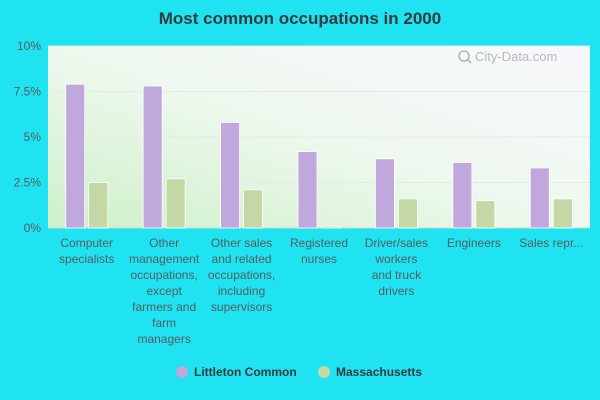  Describe the element at coordinates (474, 243) in the screenshot. I see `x-category-label: Engineers` at that location.